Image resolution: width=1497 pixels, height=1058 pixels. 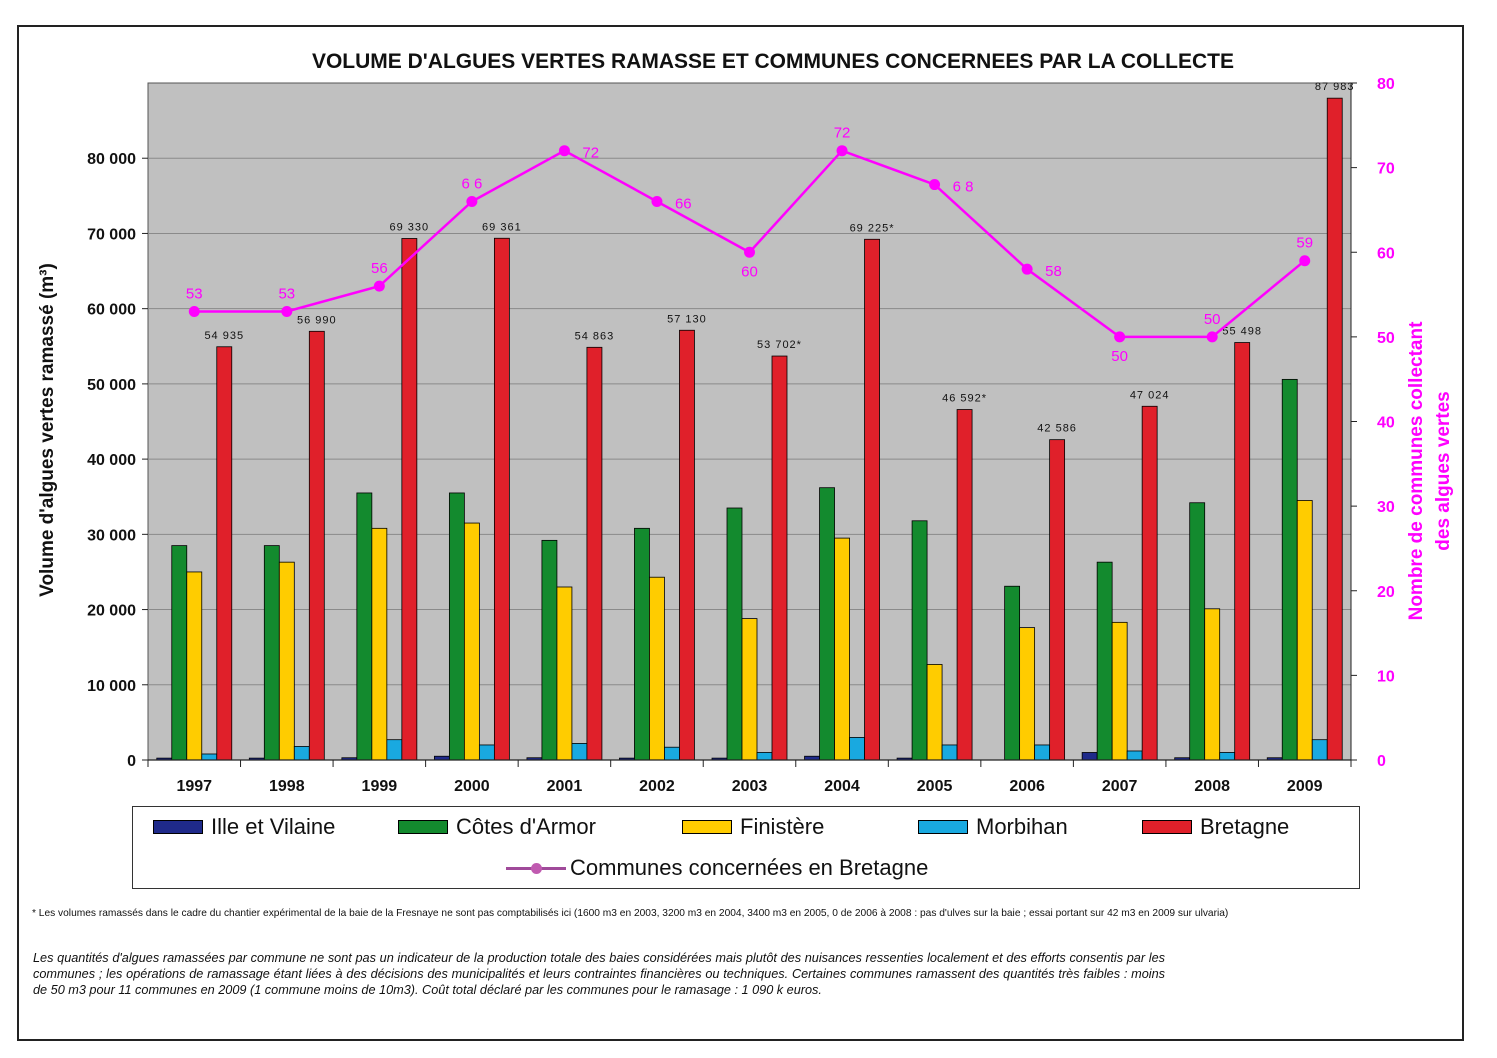 I want to click on communes-data-label: 56, so click(x=379, y=268).